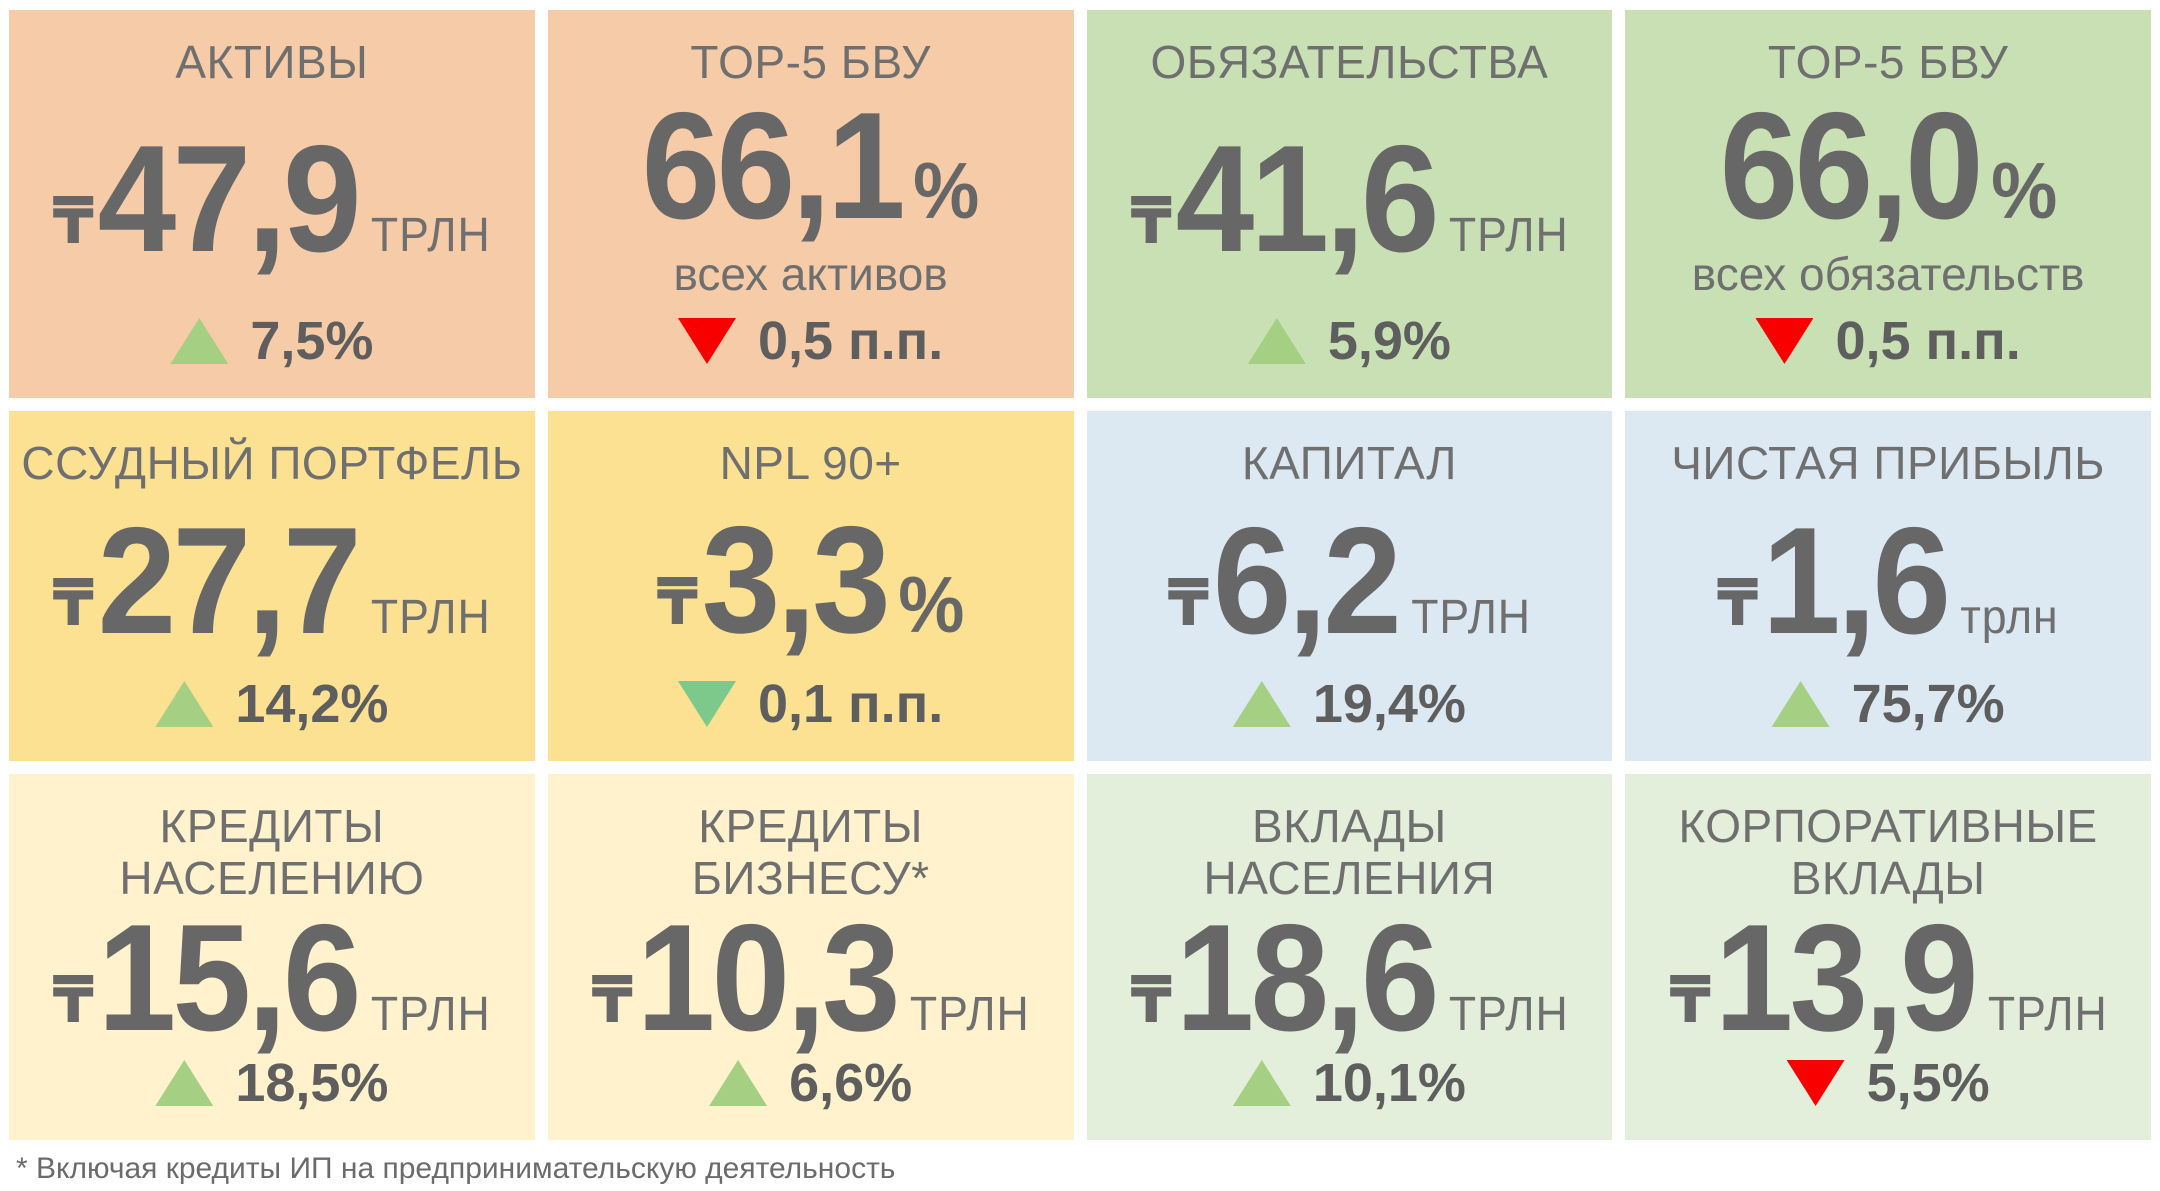  I want to click on tile-title: ОБЯЗАТЕЛЬСТВА, so click(1349, 62).